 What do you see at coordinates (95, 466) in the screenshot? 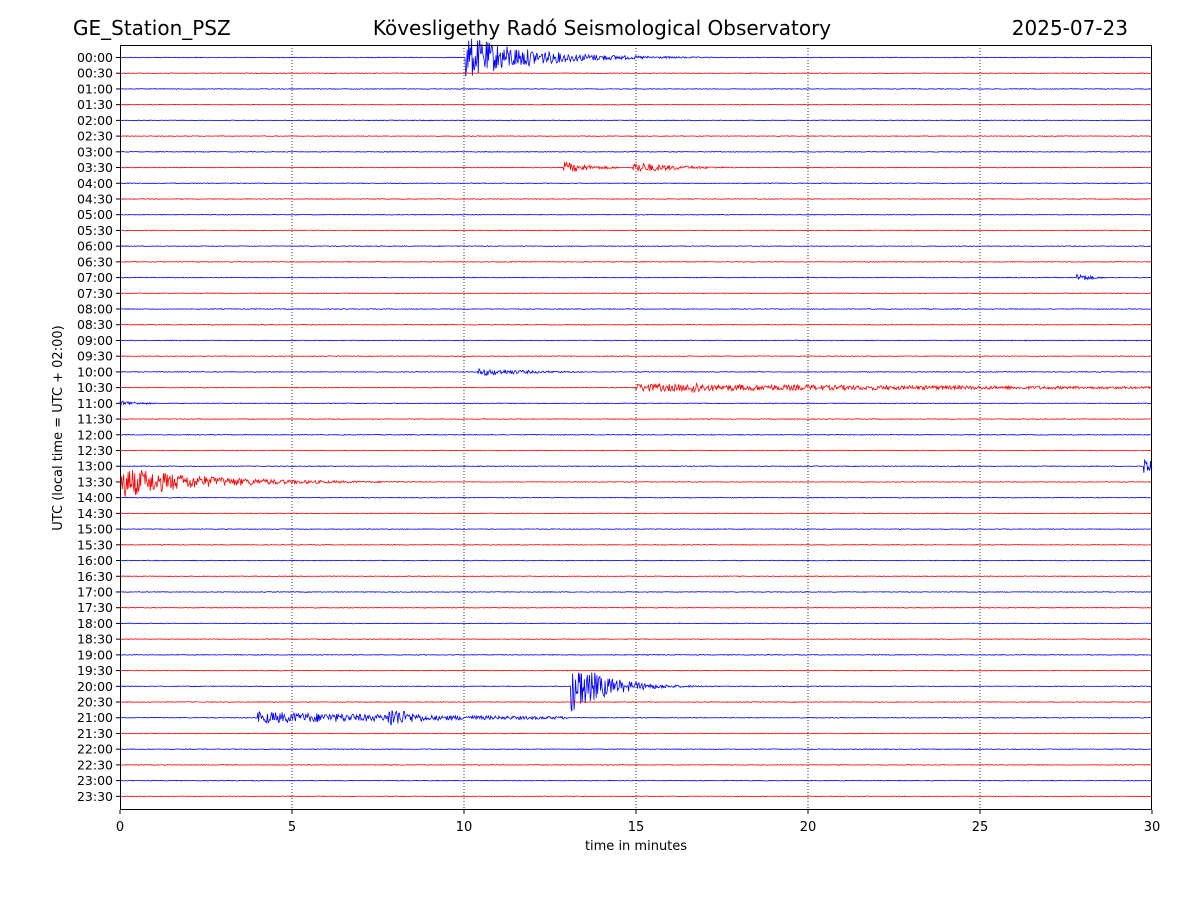
I see `y-tick-label-26: 13:00` at bounding box center [95, 466].